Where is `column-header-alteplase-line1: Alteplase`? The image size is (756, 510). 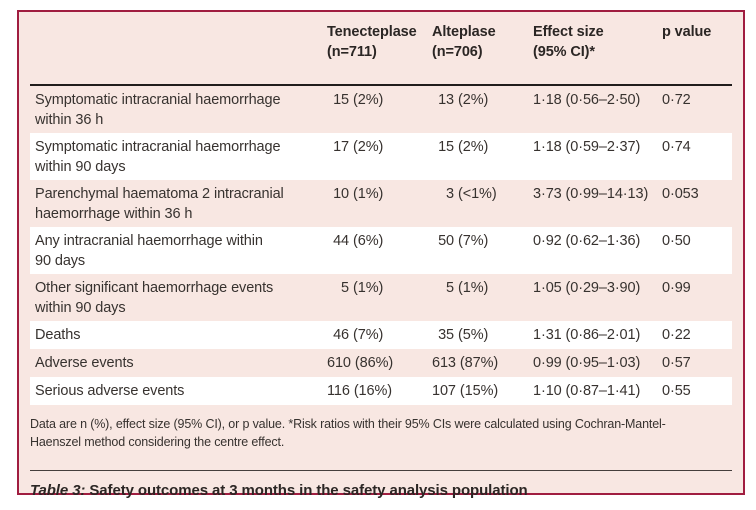 column-header-alteplase-line1: Alteplase is located at coordinates (464, 32).